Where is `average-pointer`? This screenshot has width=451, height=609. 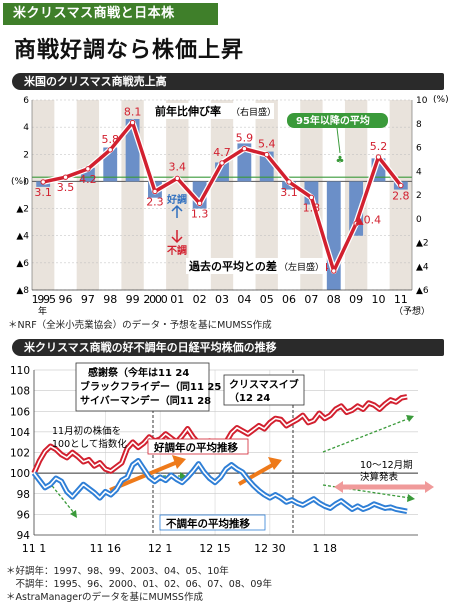
average-pointer is located at coordinates (338, 140).